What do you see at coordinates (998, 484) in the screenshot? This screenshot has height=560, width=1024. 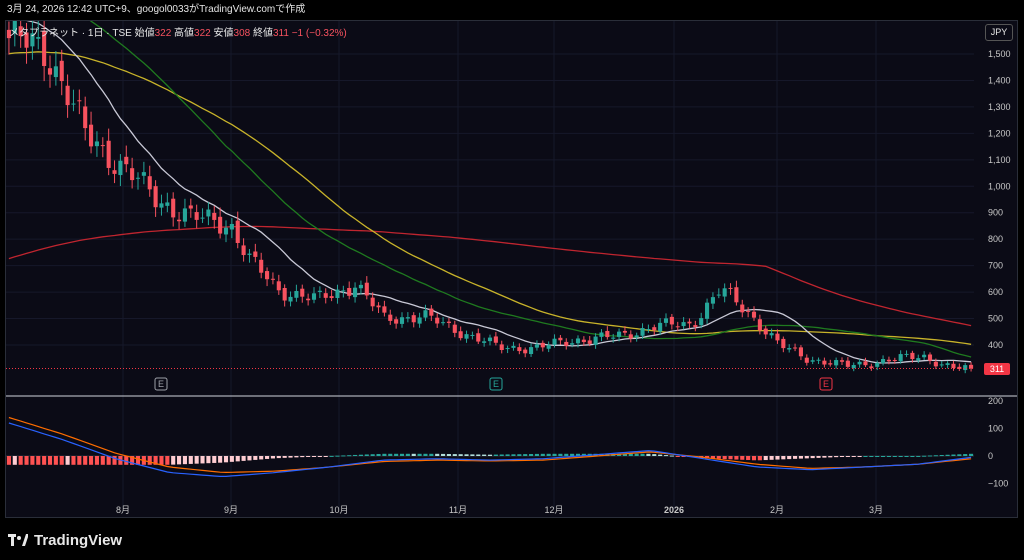 I see `macd-axis-label: −100` at bounding box center [998, 484].